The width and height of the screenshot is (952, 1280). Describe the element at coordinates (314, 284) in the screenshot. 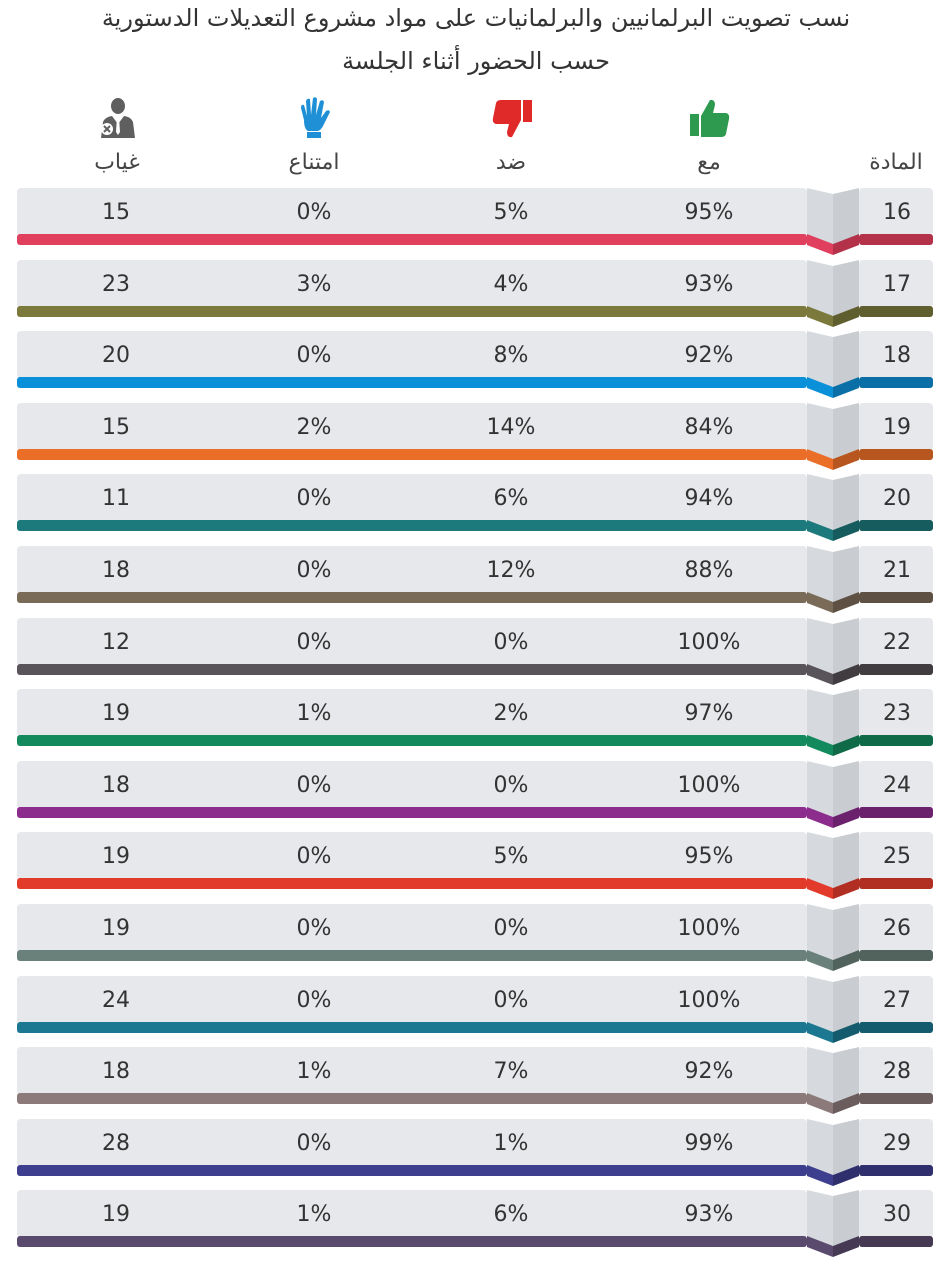

I see `abstain-percent: 3%` at that location.